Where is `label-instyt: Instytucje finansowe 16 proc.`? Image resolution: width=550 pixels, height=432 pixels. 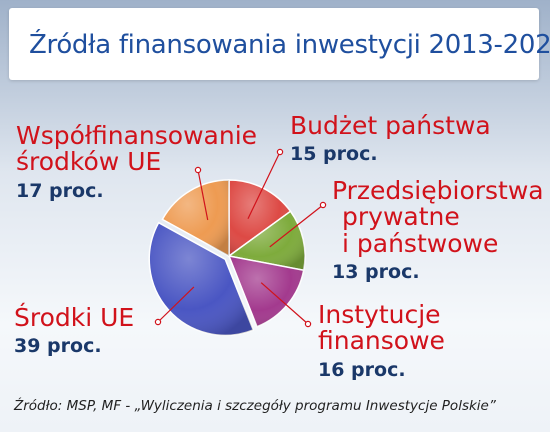 label-instyt: Instytucje finansowe 16 proc. is located at coordinates (381, 340).